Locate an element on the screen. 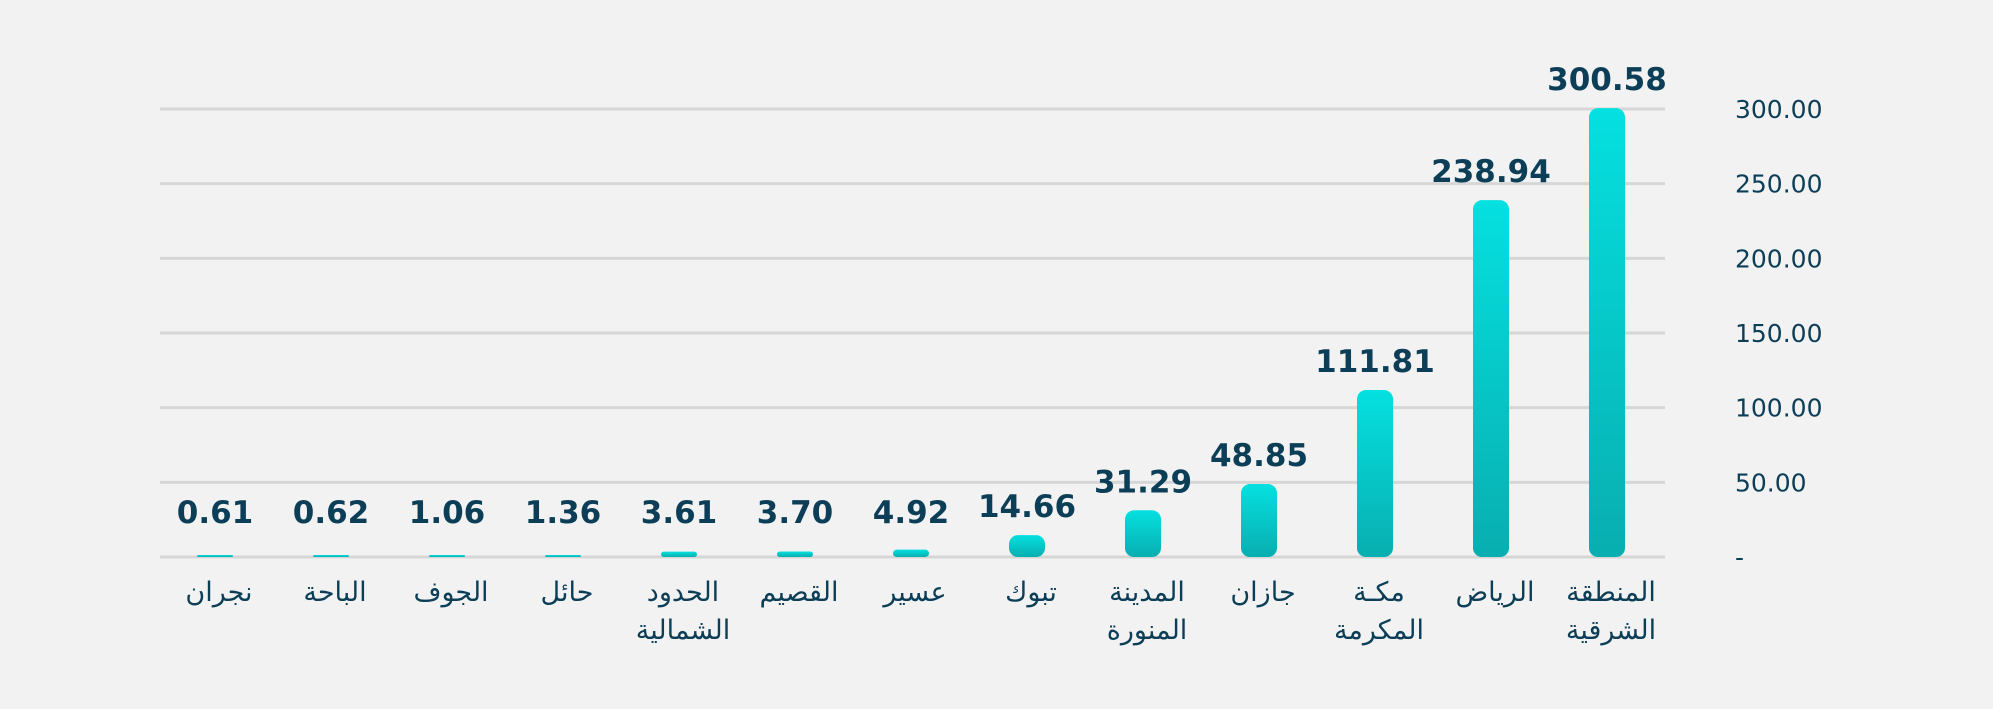 This screenshot has height=709, width=1993. data-label: 1.06 is located at coordinates (447, 513).